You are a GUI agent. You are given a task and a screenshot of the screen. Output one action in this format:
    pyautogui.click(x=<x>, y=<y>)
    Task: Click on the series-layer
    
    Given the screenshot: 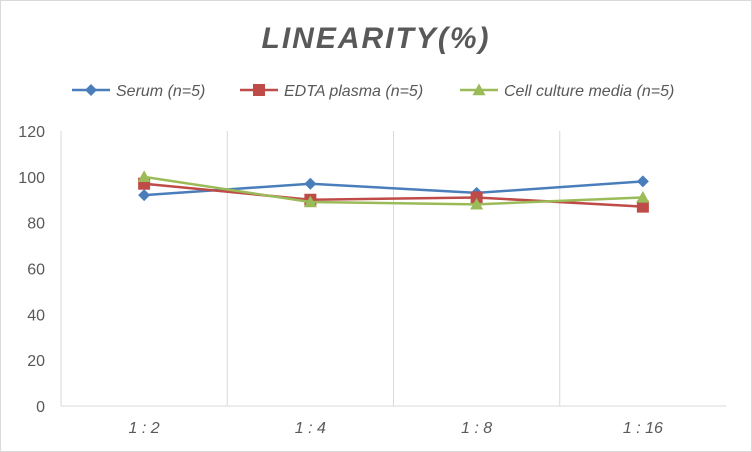 What is the action you would take?
    pyautogui.click(x=393, y=191)
    